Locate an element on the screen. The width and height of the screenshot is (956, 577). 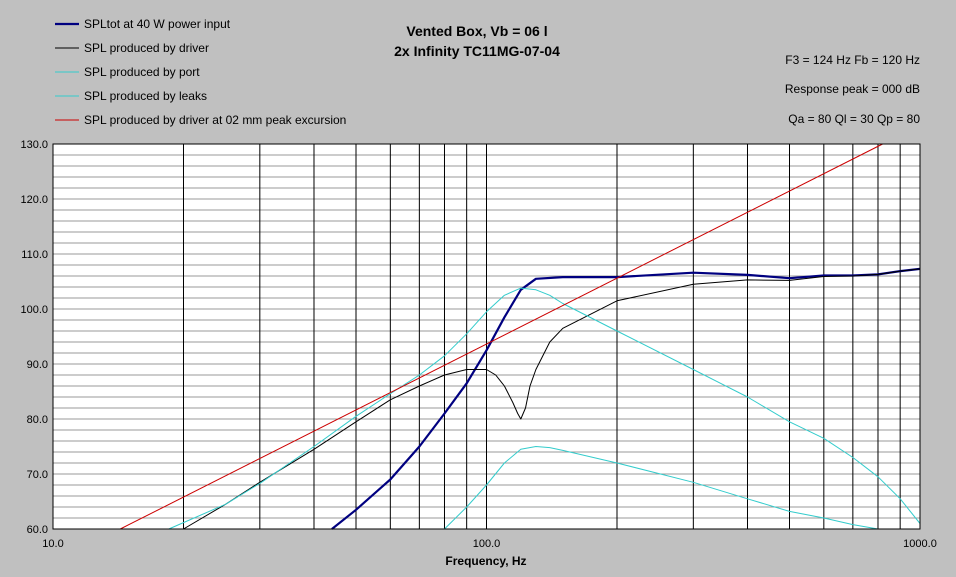
x-axis-label: Frequency, Hz is located at coordinates (485, 561).